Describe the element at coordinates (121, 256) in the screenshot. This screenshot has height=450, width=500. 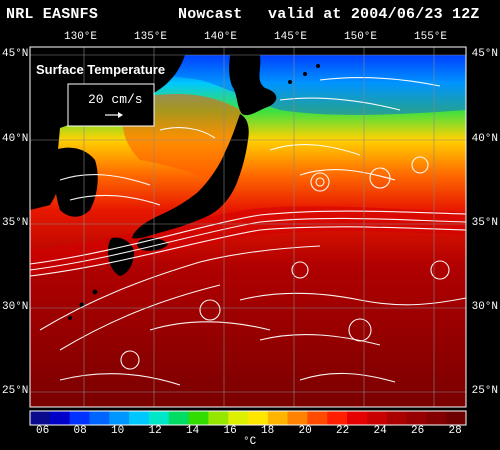
I see `kyushu` at that location.